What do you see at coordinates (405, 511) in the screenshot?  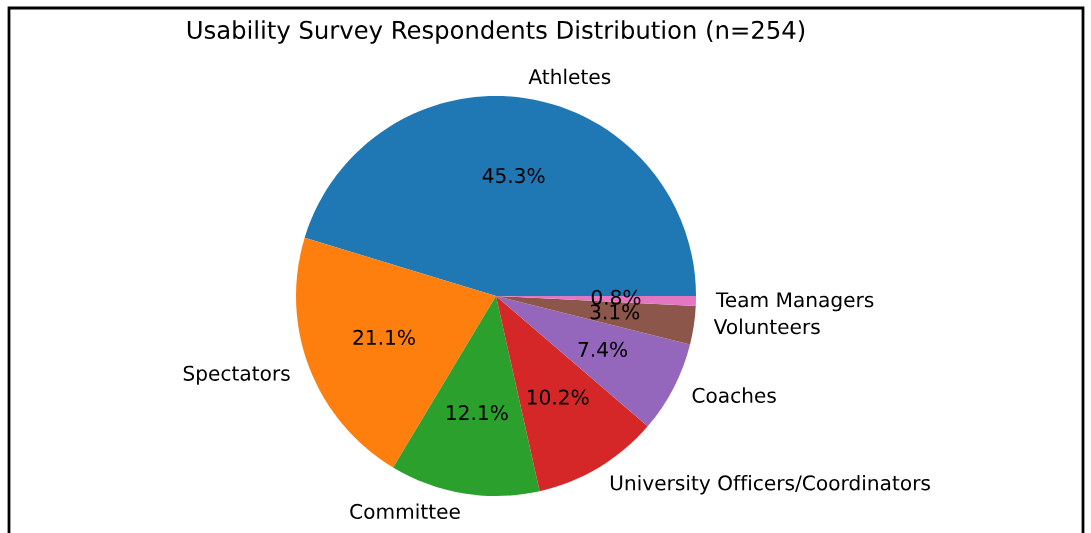 I see `slice-label: Committee` at bounding box center [405, 511].